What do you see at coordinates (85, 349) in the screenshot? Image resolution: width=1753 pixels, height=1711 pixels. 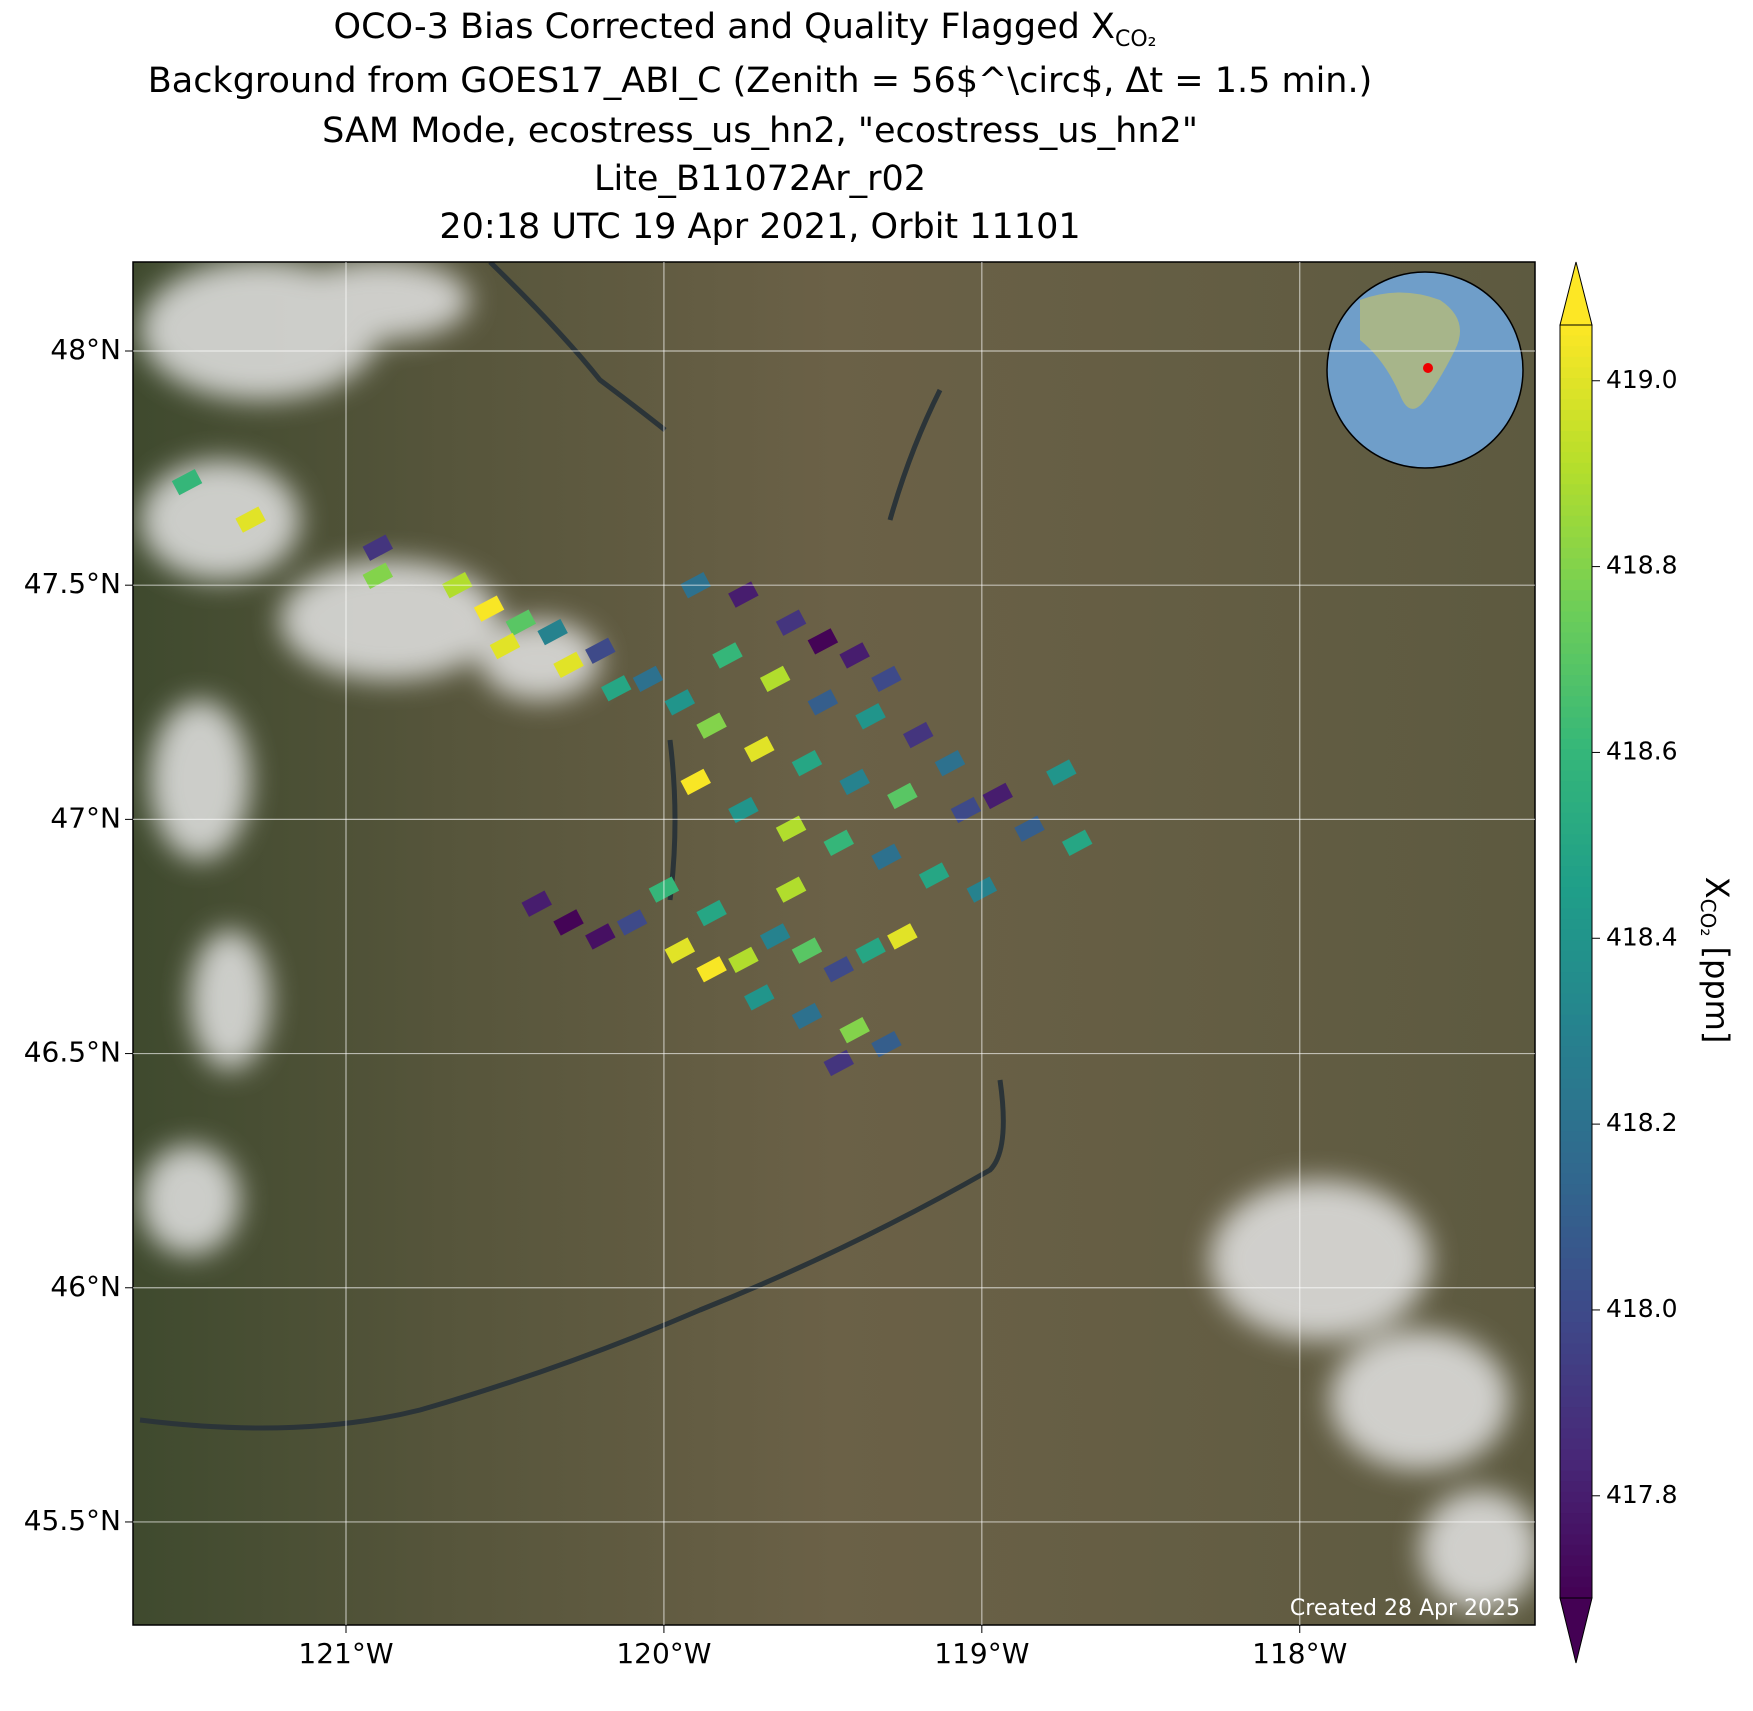 I see `y-tick-label: 48°N` at bounding box center [85, 349].